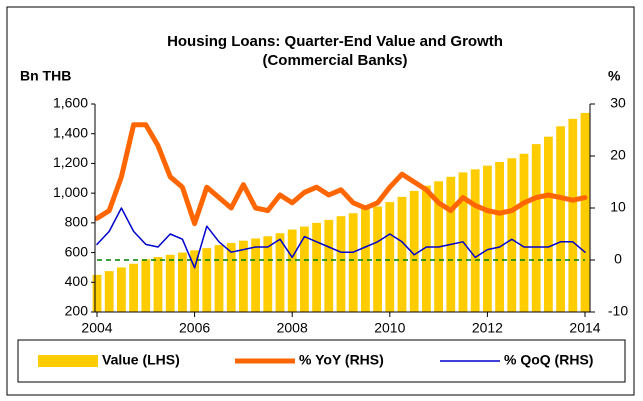 The width and height of the screenshot is (643, 401). I want to click on legend-swatch, so click(68, 361).